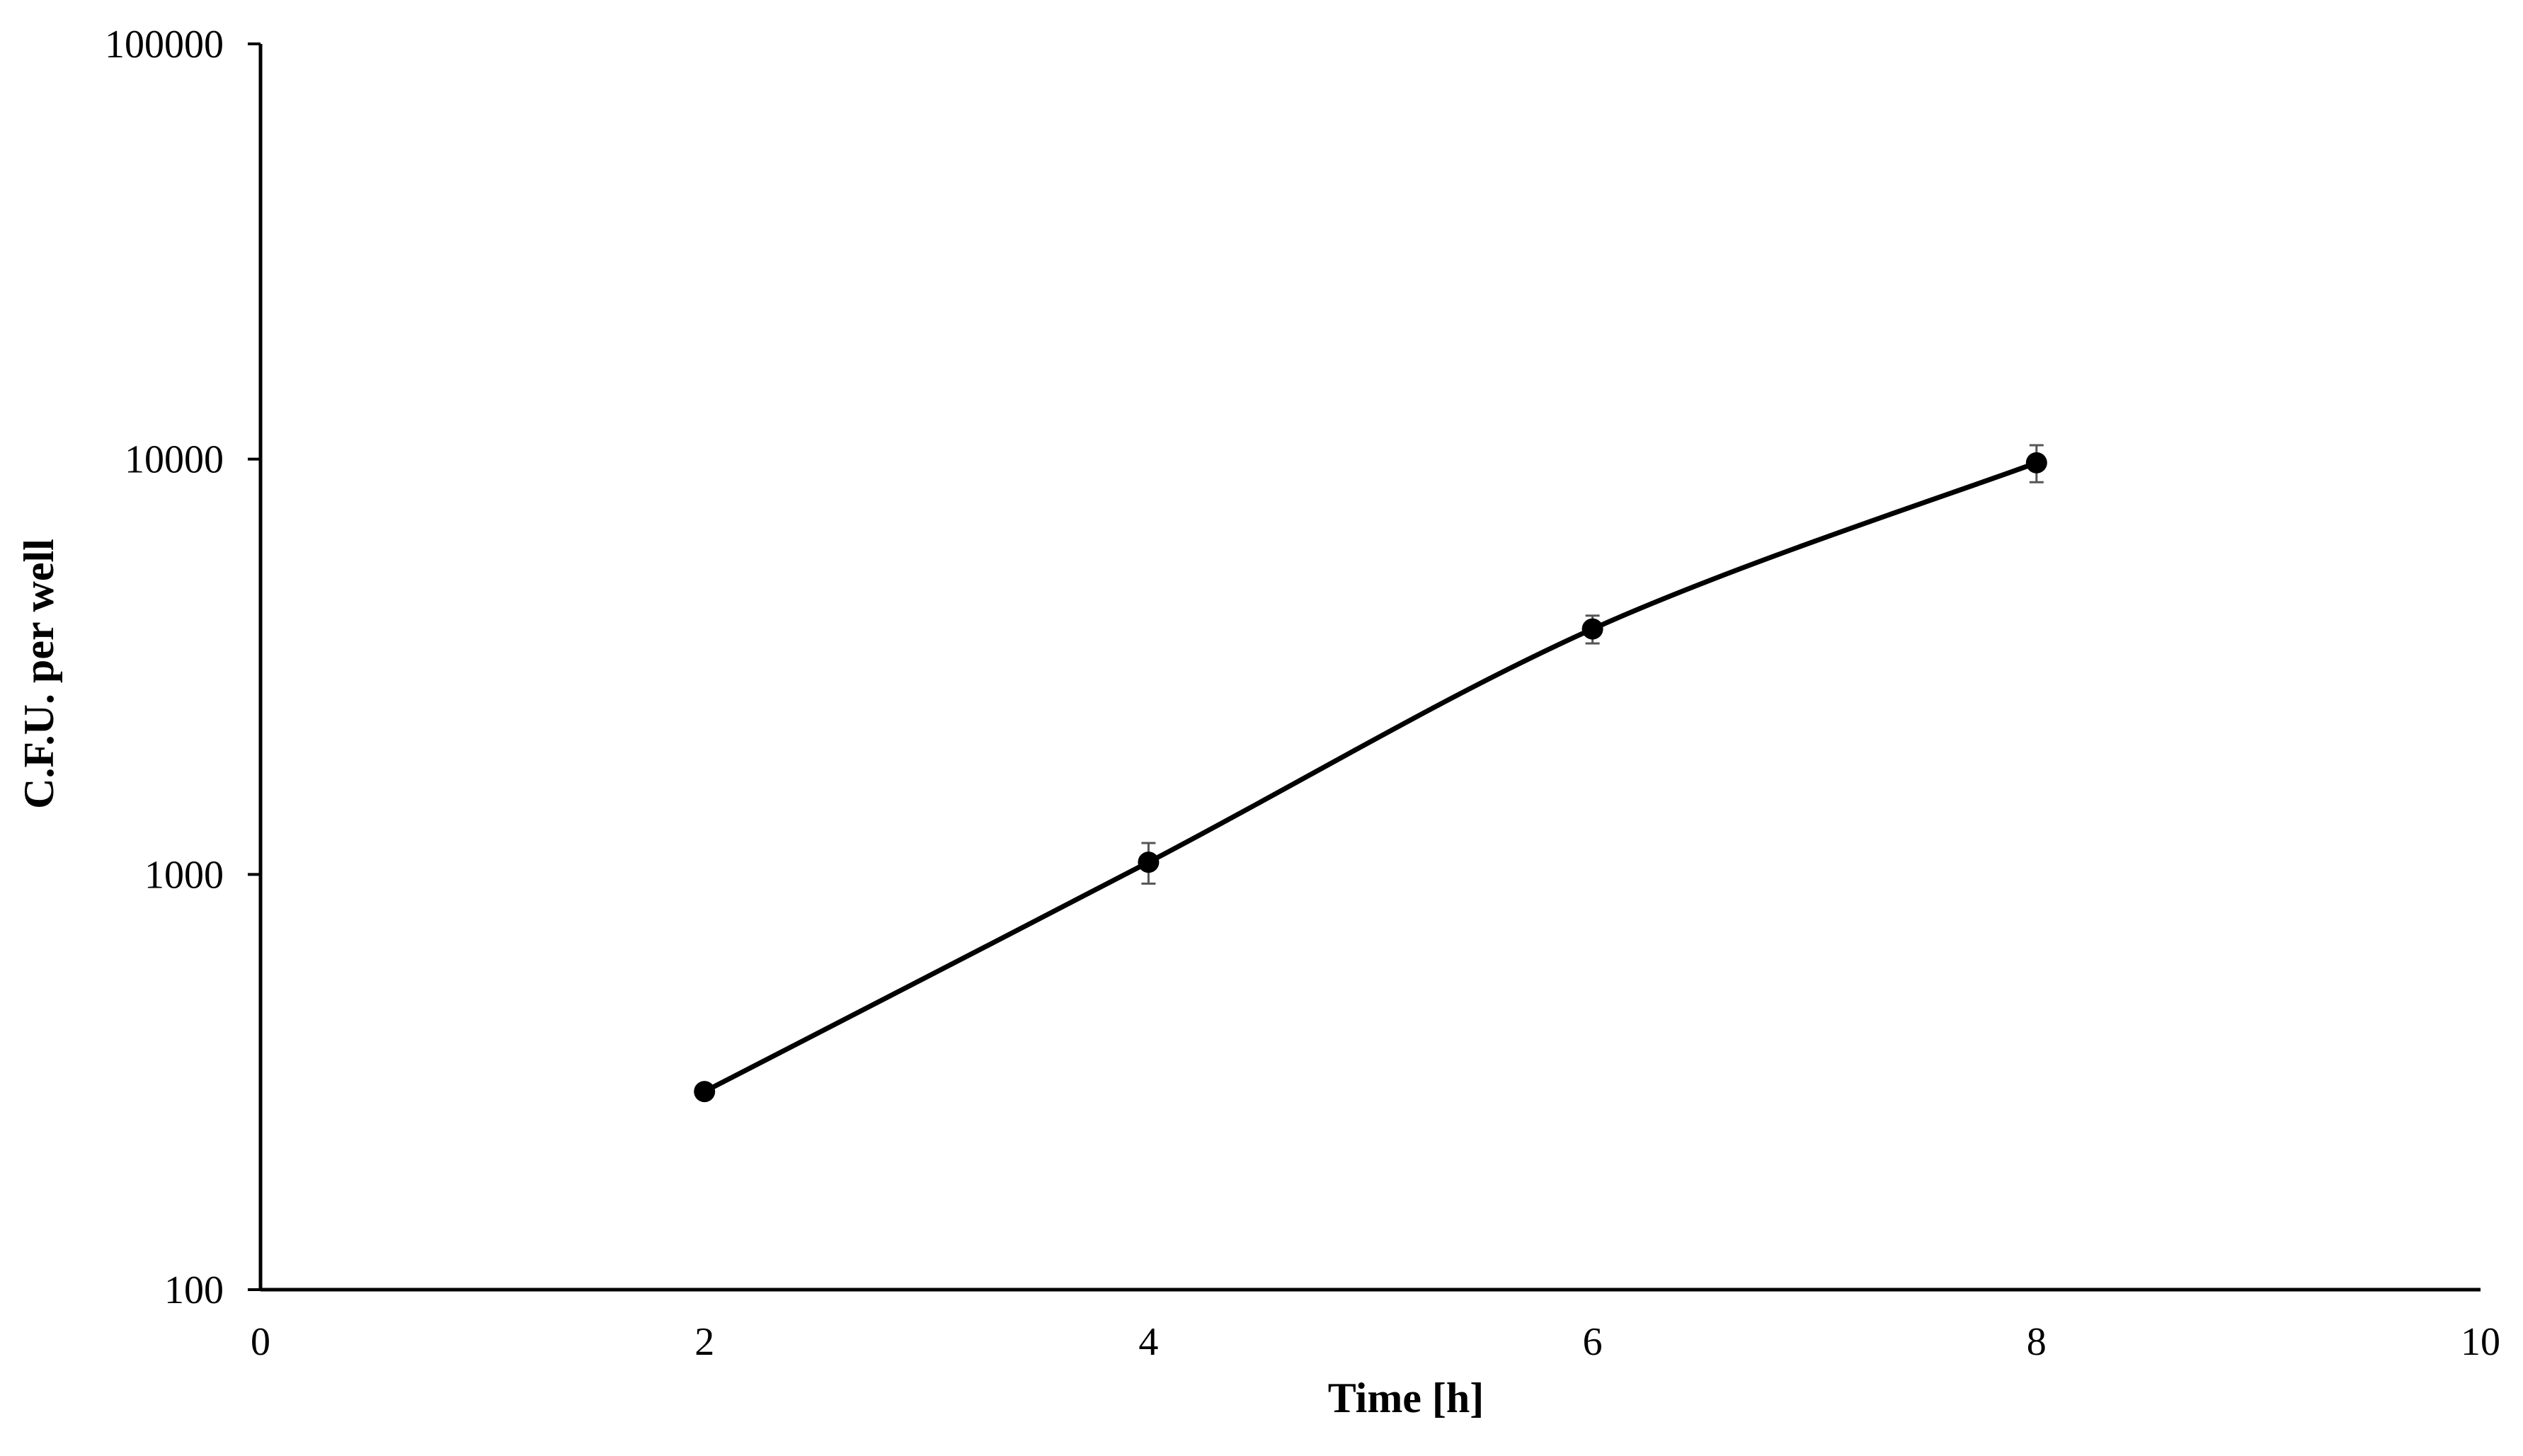 The height and width of the screenshot is (1456, 2523). Describe the element at coordinates (164, 45) in the screenshot. I see `y-tick-label: 100000` at that location.